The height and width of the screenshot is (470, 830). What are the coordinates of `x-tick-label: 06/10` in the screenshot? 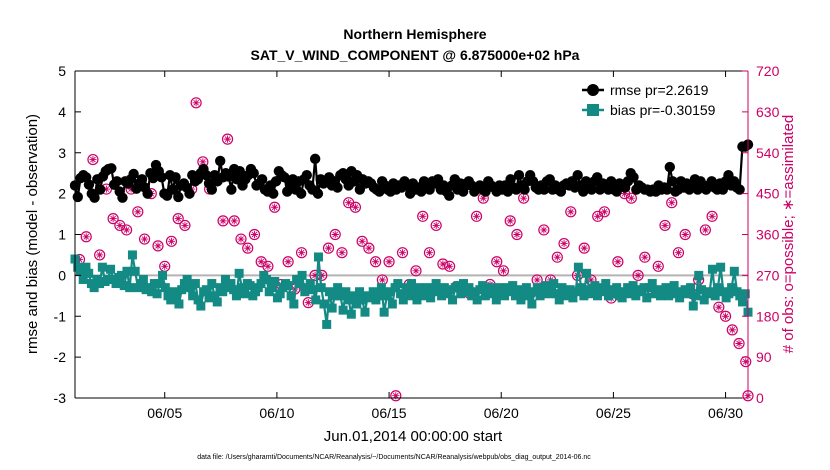 It's located at (276, 413).